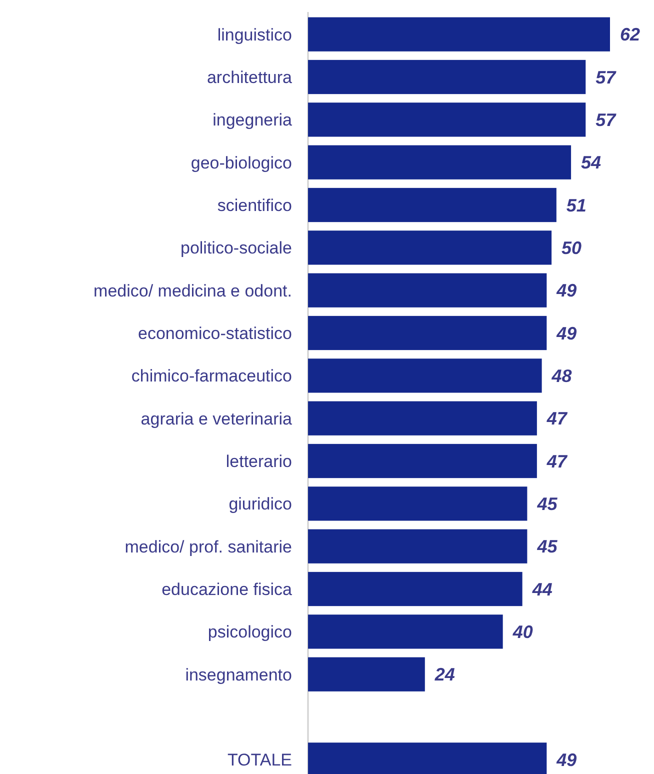 This screenshot has height=774, width=654. What do you see at coordinates (249, 77) in the screenshot?
I see `y-tick-label: architettura` at bounding box center [249, 77].